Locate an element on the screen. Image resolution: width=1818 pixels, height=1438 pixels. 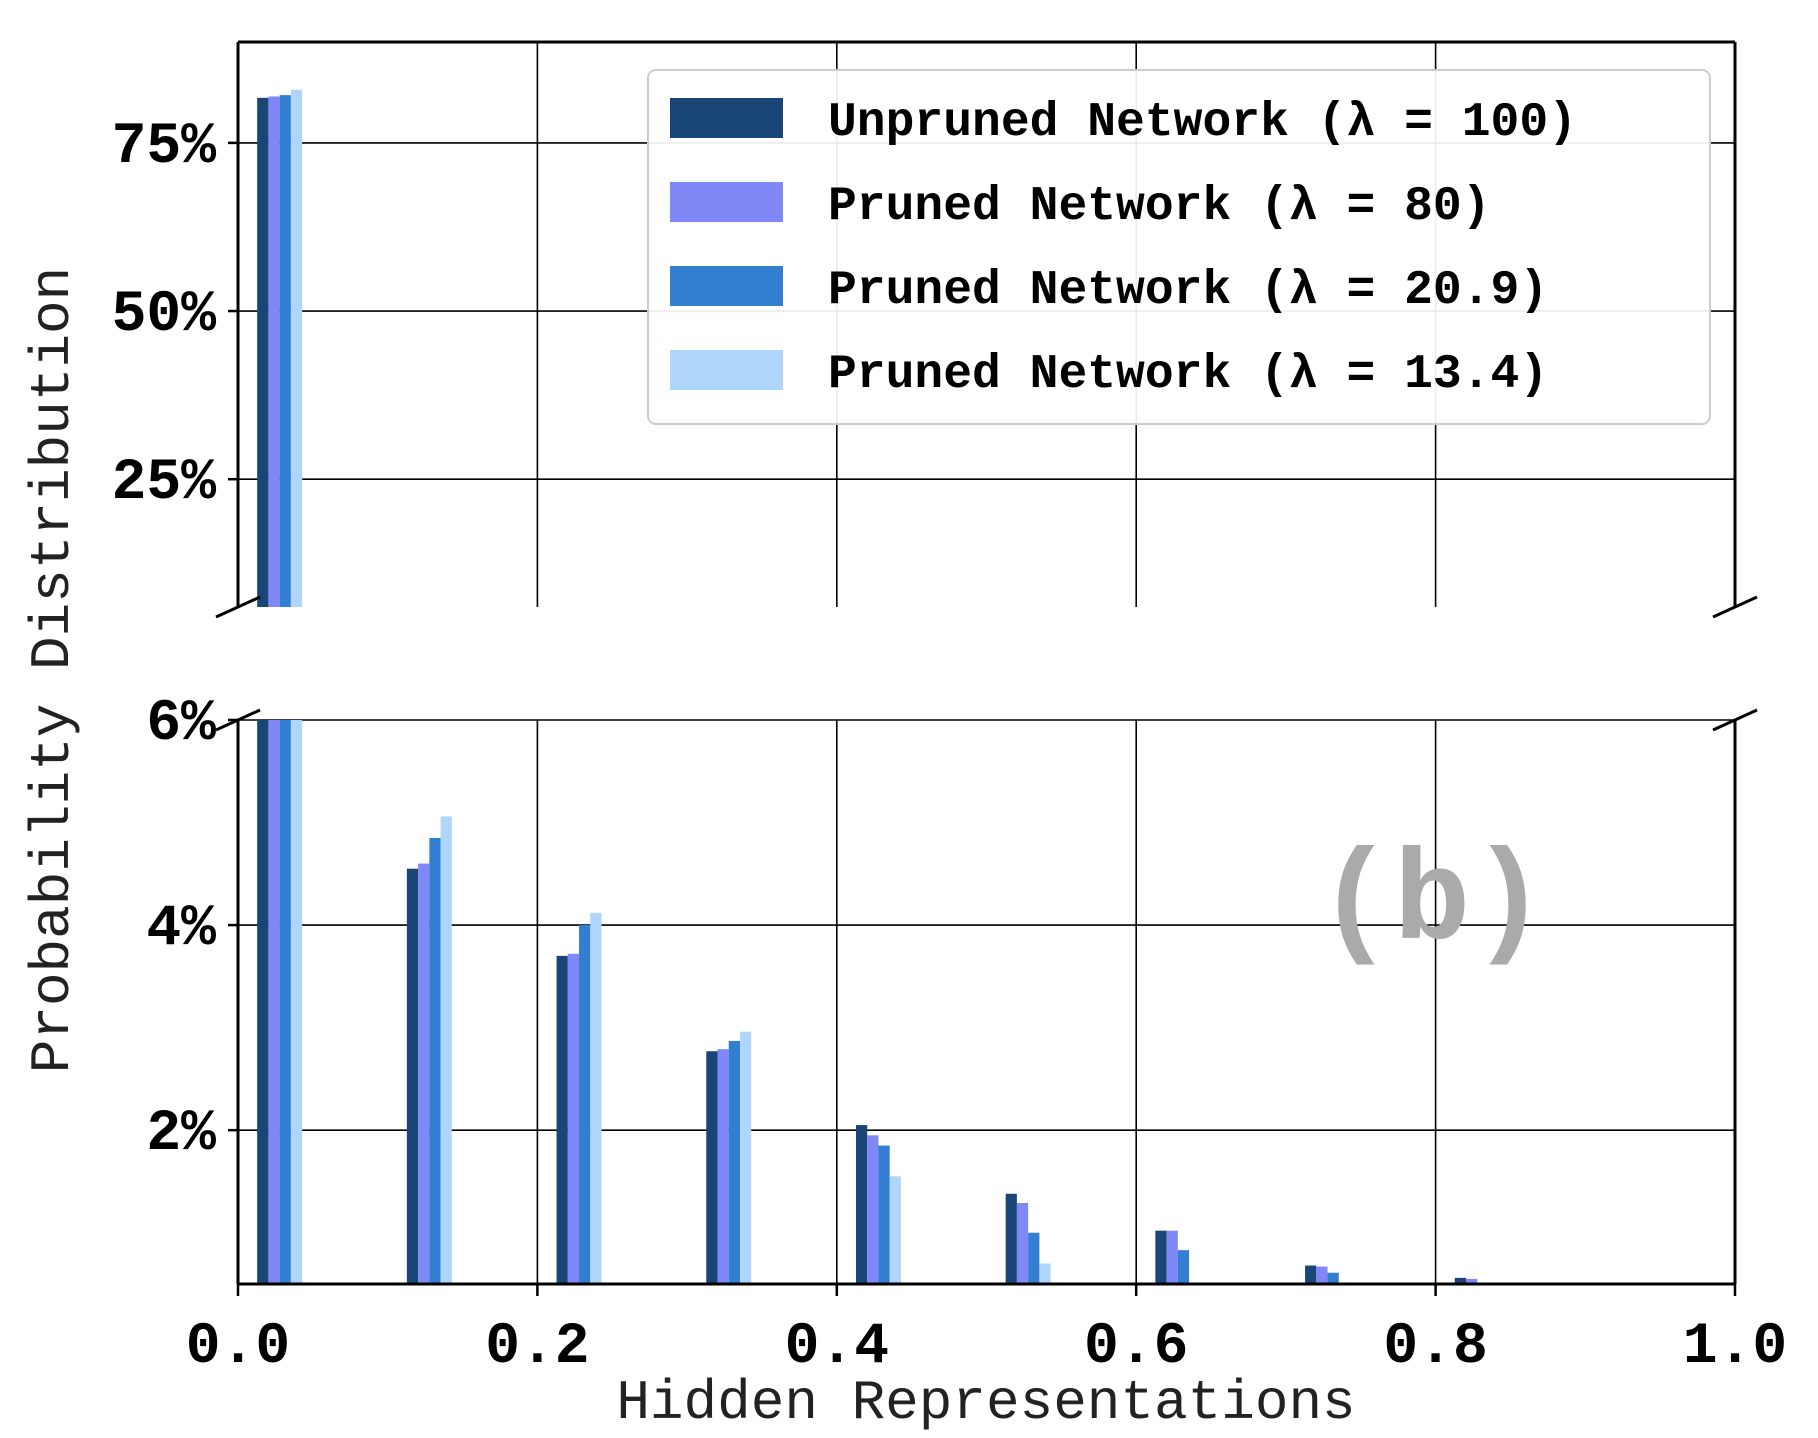
x-tick-label-1: 0.2 is located at coordinates (537, 1347).